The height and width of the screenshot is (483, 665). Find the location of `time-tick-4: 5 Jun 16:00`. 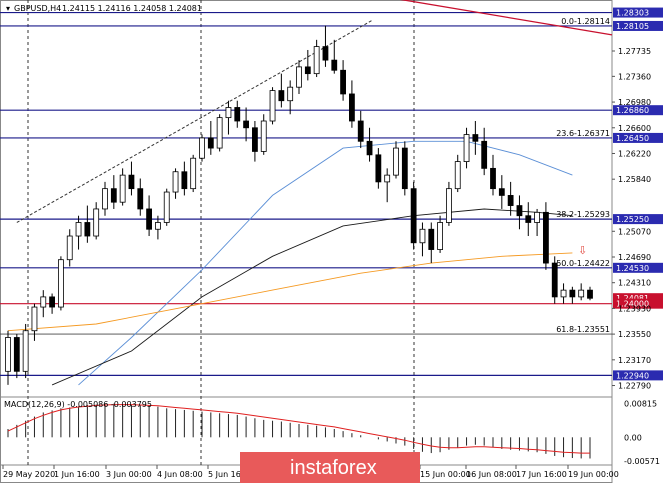

time-tick-4: 5 Jun 16:00 is located at coordinates (231, 474).